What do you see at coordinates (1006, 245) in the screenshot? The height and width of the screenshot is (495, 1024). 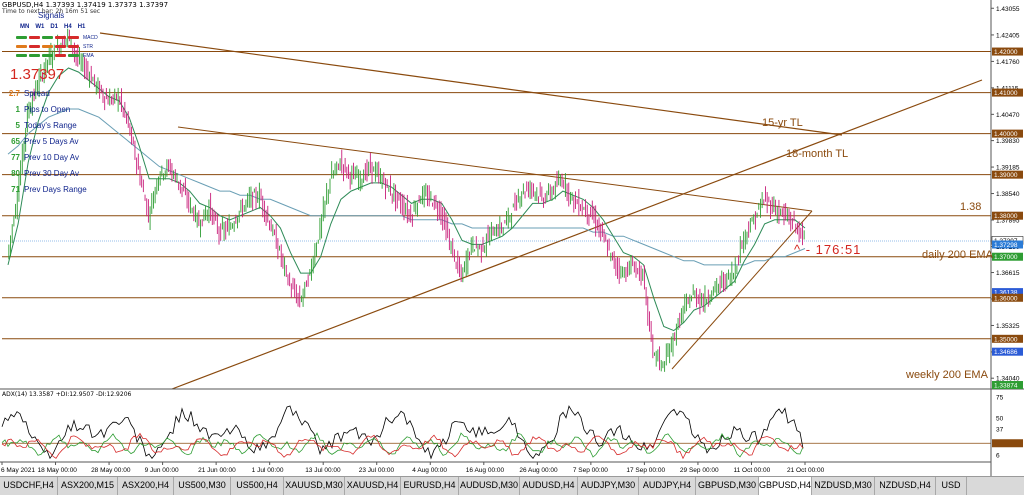 I see `price-tag-label: 1.37298` at bounding box center [1006, 245].